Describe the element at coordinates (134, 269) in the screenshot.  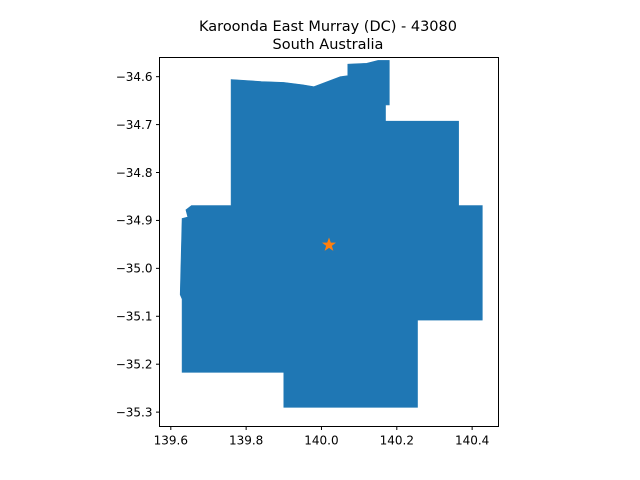
I see `y-tick-label: −35.0` at that location.